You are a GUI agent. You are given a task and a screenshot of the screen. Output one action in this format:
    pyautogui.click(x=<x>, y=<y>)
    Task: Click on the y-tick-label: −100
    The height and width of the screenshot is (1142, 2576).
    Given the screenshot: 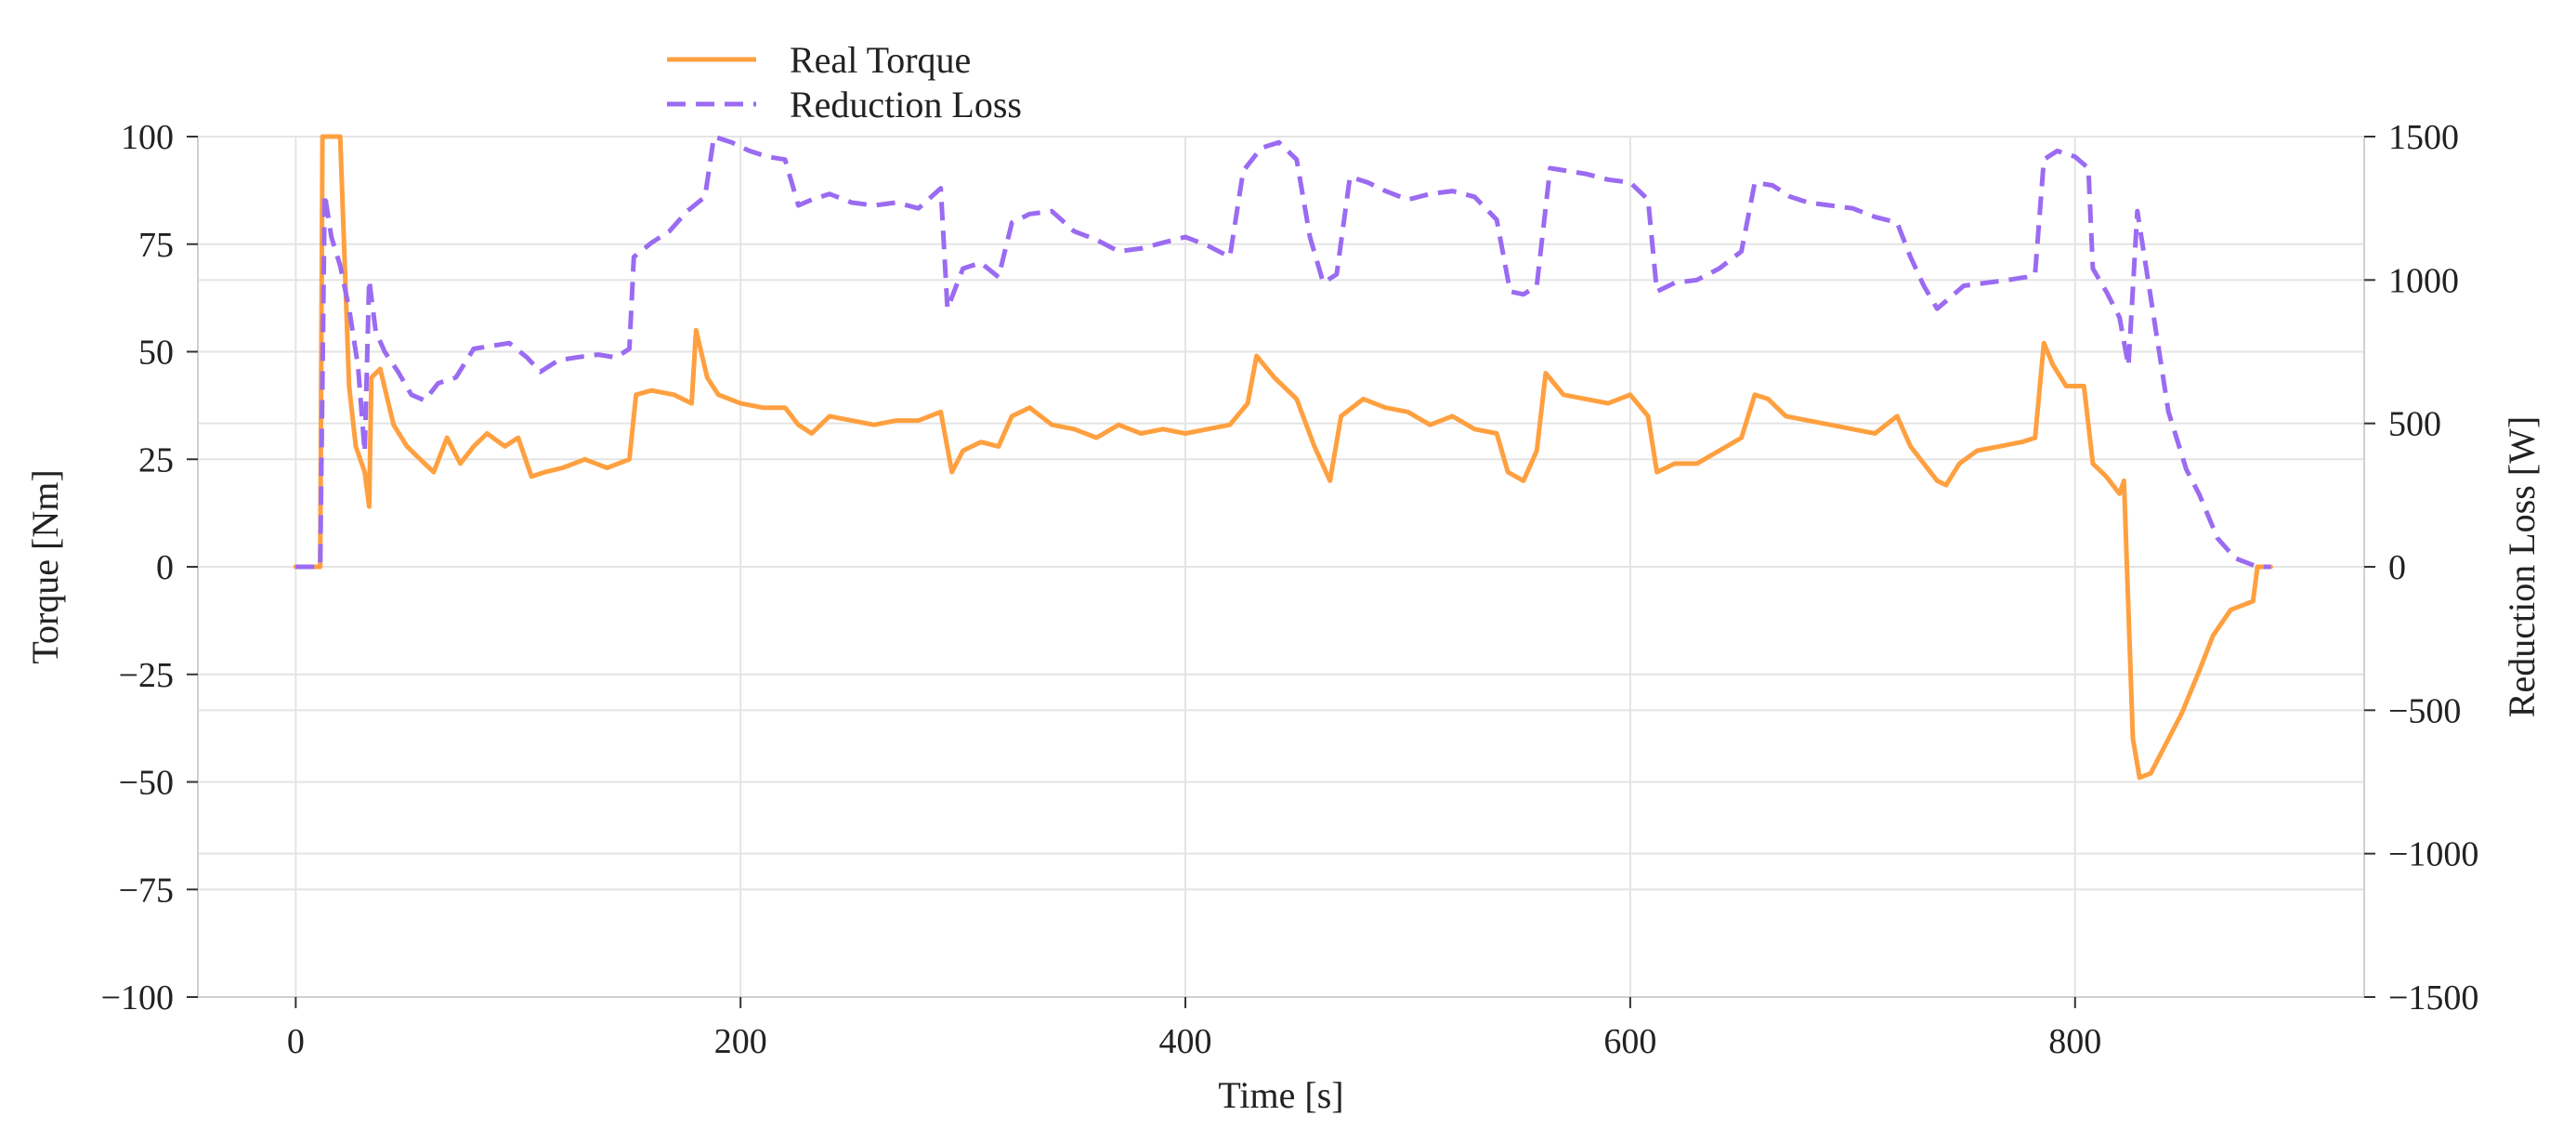 What is the action you would take?
    pyautogui.click(x=137, y=997)
    